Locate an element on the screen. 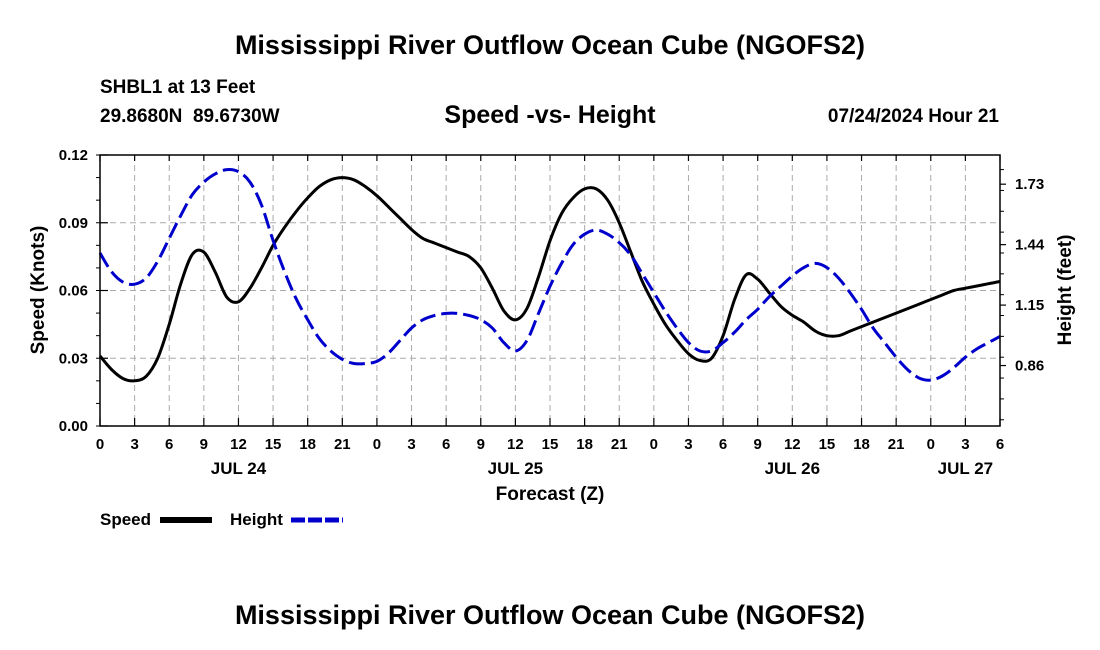 Image resolution: width=1100 pixels, height=650 pixels. y-tick-label: 0.12 is located at coordinates (73, 155).